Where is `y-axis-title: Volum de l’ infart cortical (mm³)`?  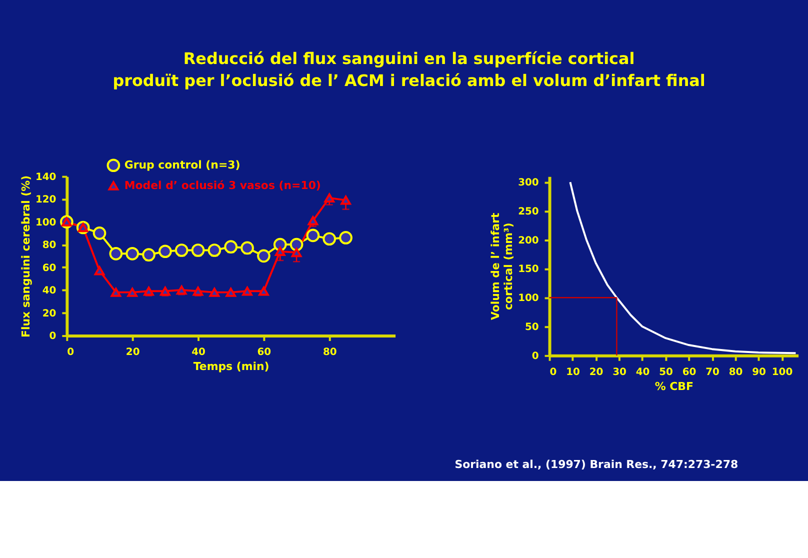
y-axis-title: Volum de l’ infart cortical (mm³) is located at coordinates (502, 266).